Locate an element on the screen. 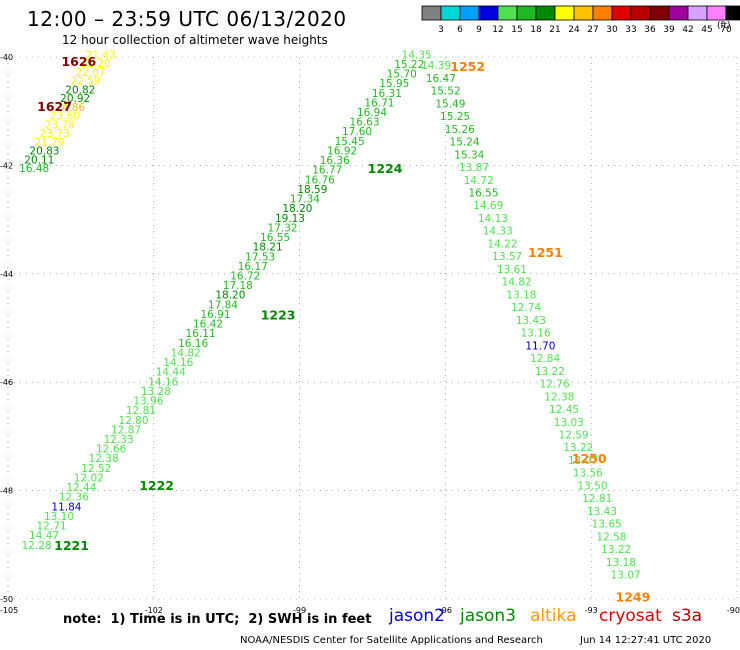  pass-number-label: 1224 is located at coordinates (385, 168).